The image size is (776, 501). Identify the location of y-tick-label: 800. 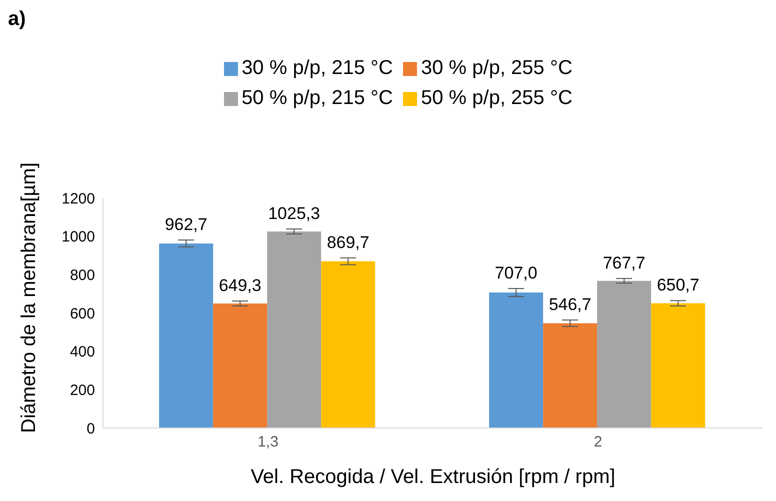
(82, 275).